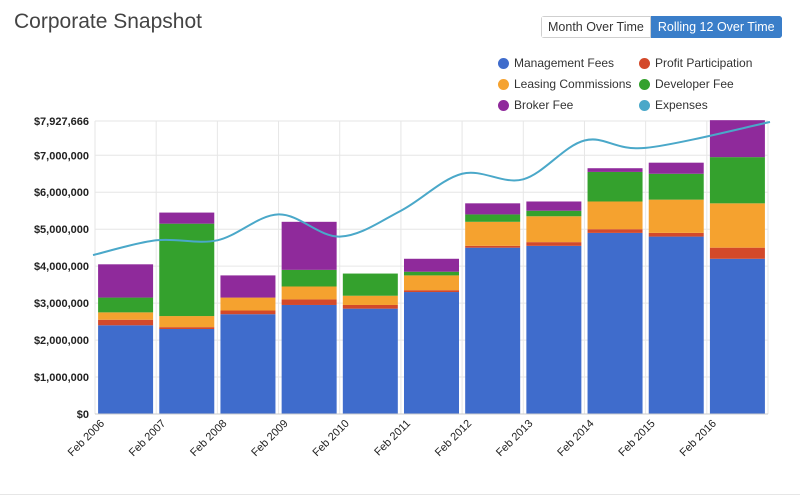  I want to click on expenses-dot-icon, so click(644, 105).